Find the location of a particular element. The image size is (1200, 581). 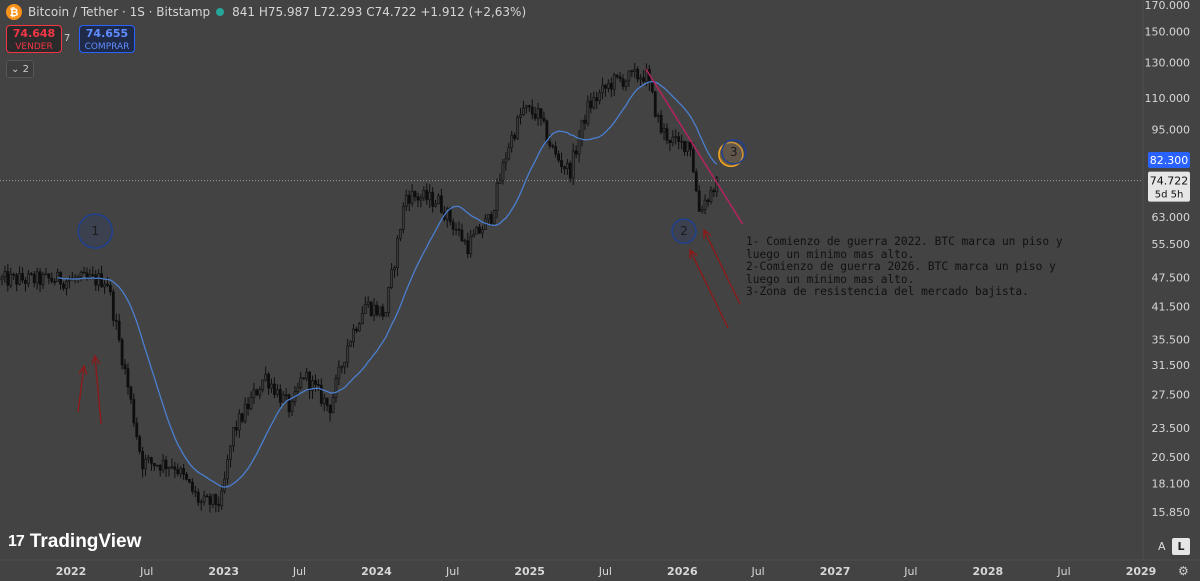

x-tick-label: 2025 is located at coordinates (529, 571).